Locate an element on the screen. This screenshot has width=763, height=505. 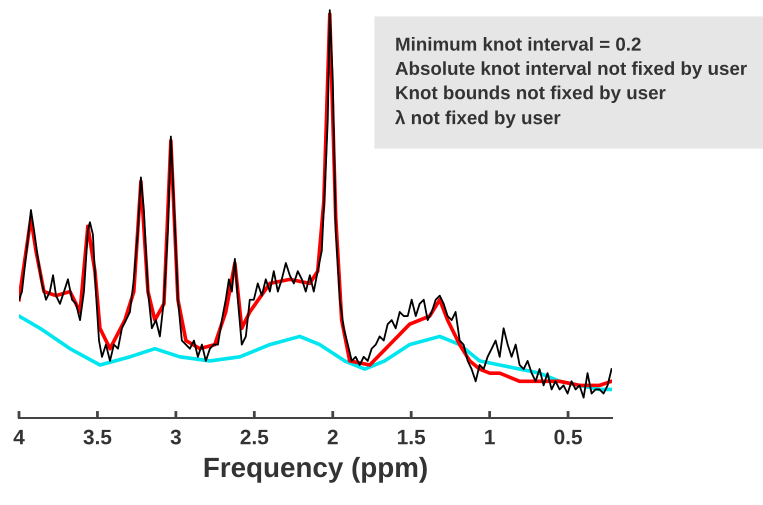
annotation: Absolute knot interval not fixed by user is located at coordinates (571, 70).